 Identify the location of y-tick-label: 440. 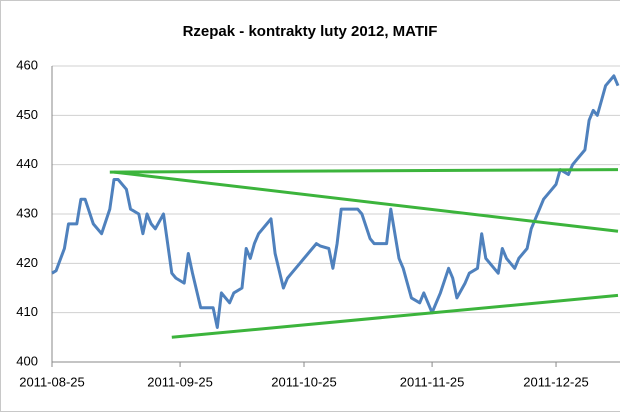
(27, 163).